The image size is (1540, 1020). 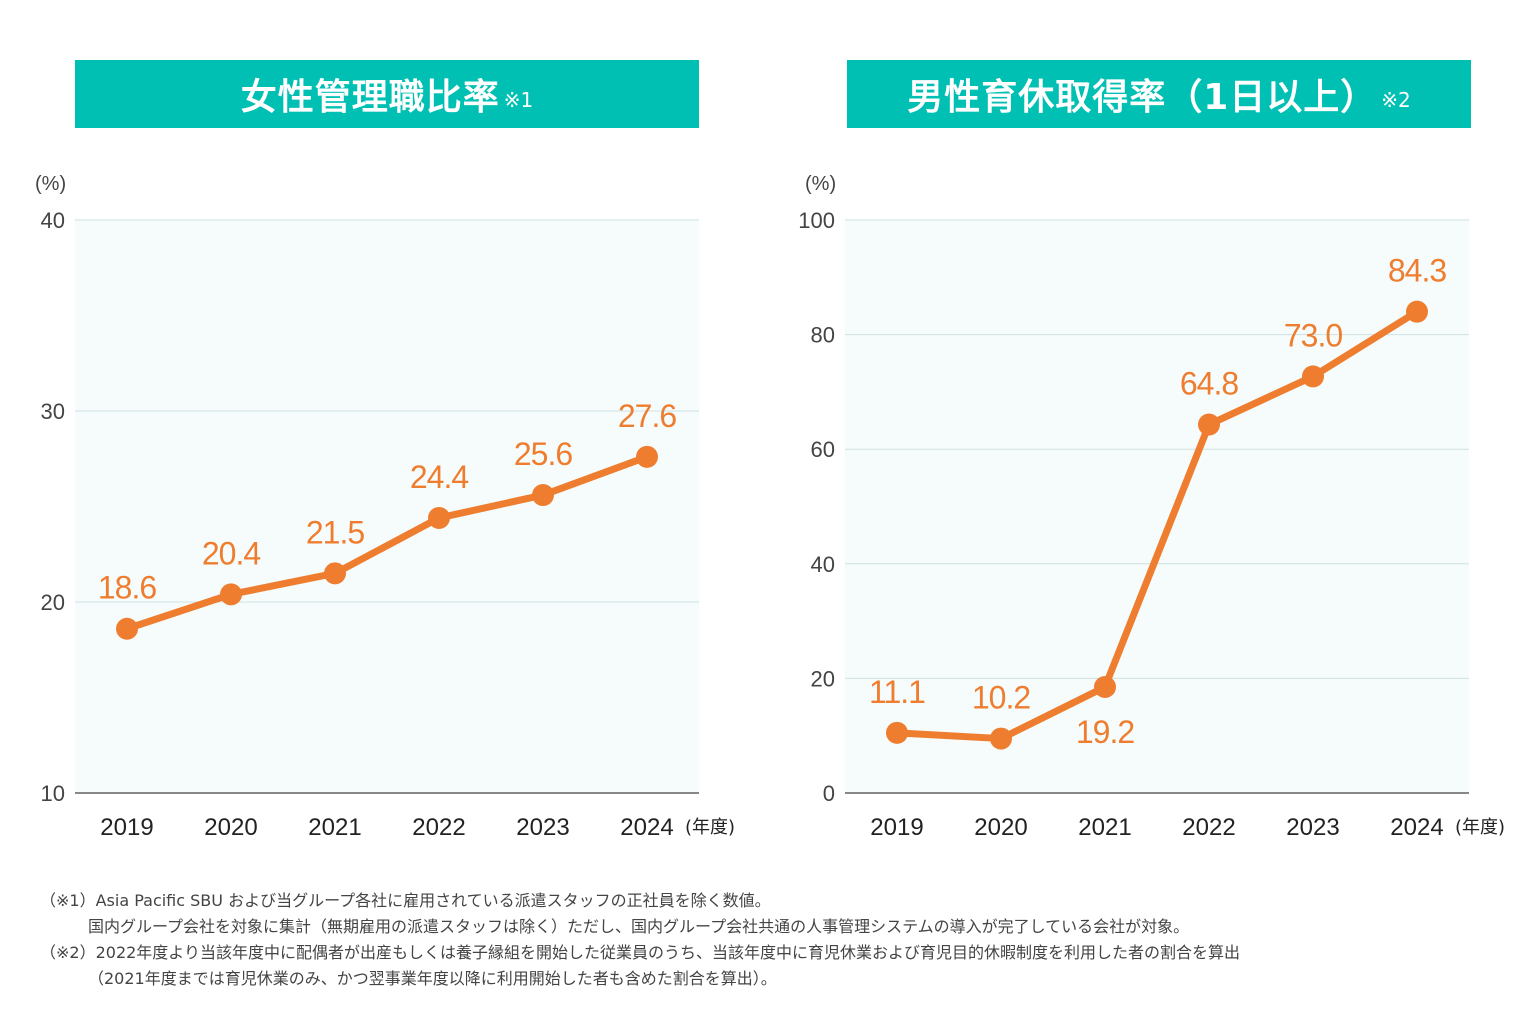 What do you see at coordinates (1396, 100) in the screenshot?
I see `chart-title-note: ※2` at bounding box center [1396, 100].